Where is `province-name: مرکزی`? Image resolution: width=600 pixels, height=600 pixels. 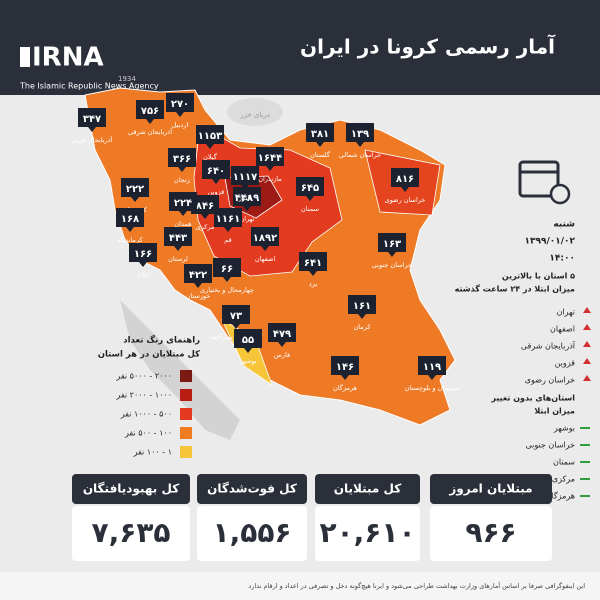 province-name: مرکزی is located at coordinates (205, 227).